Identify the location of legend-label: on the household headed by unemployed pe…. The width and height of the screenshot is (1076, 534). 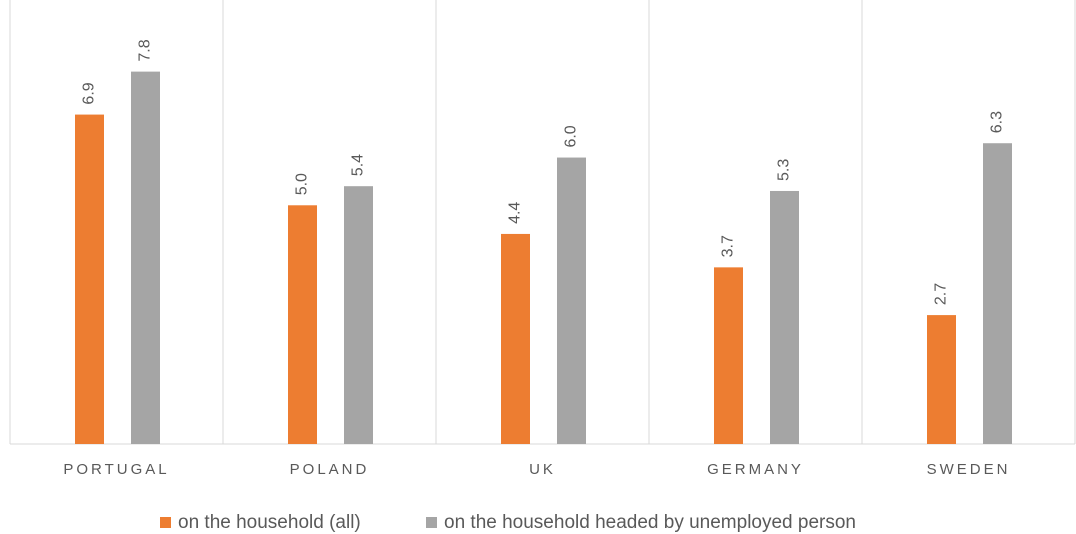
(650, 522).